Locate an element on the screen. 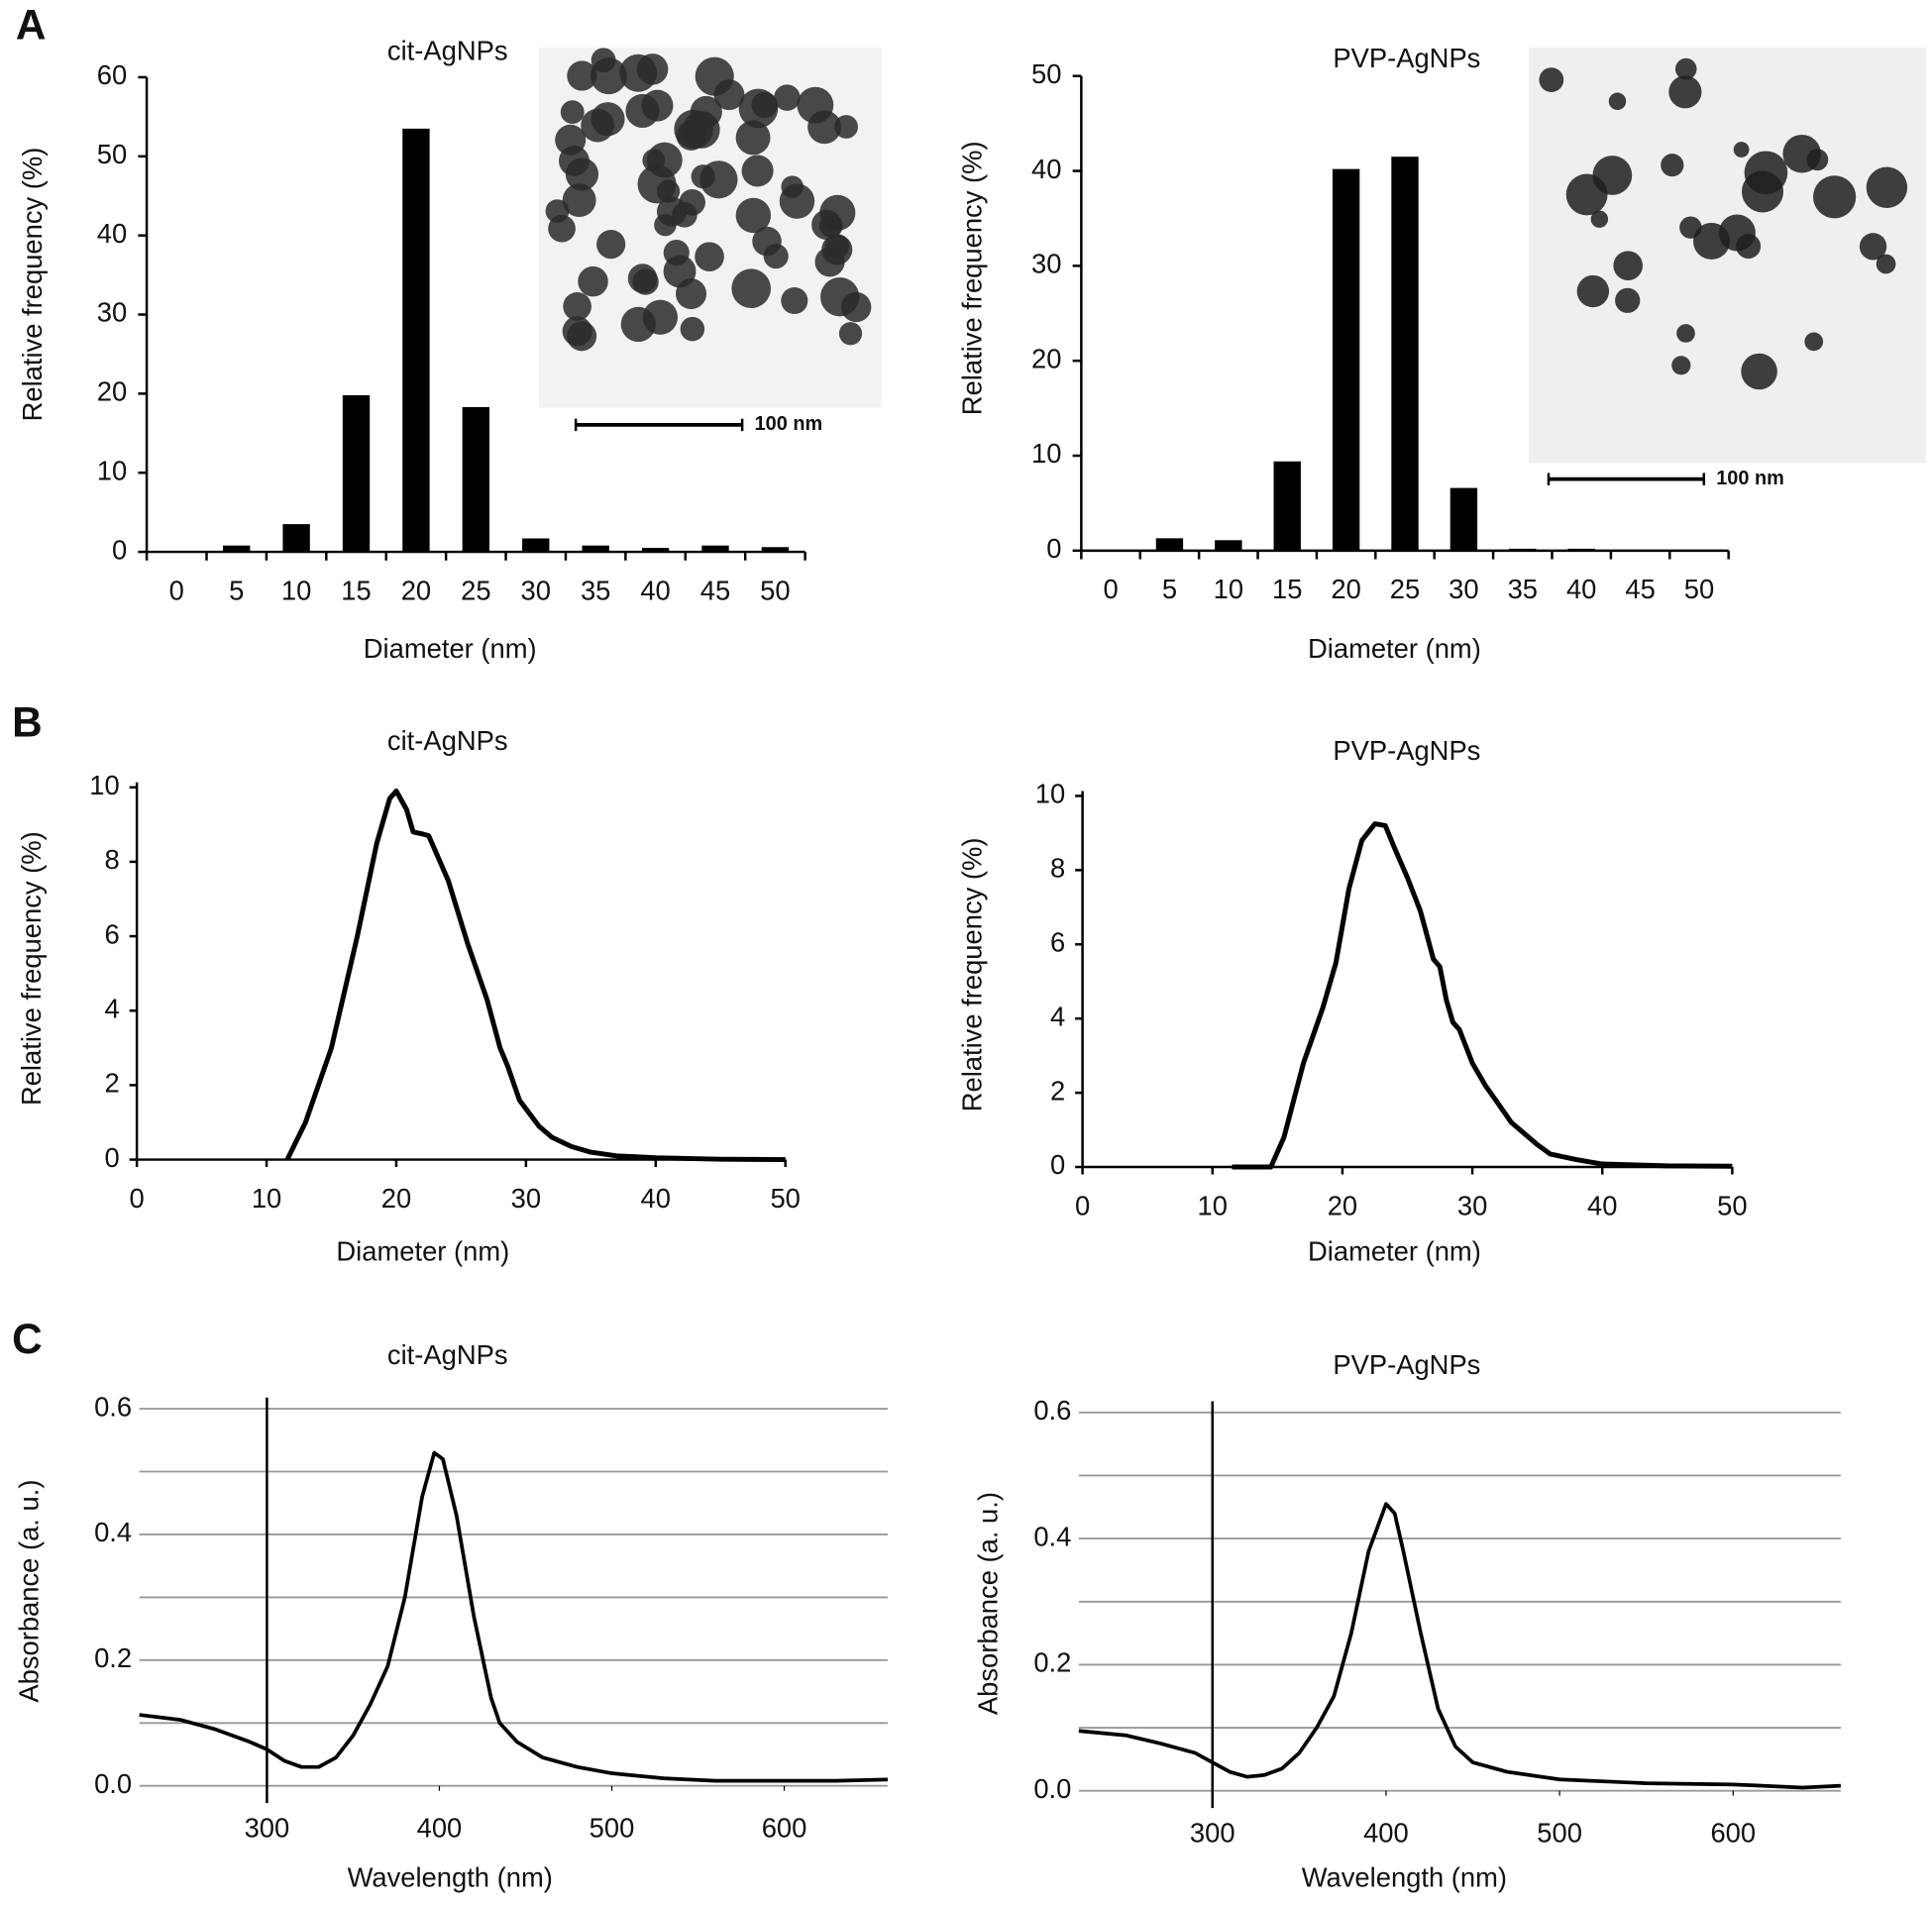 This screenshot has height=1905, width=1932. x-tick-label: 300 is located at coordinates (267, 1828).